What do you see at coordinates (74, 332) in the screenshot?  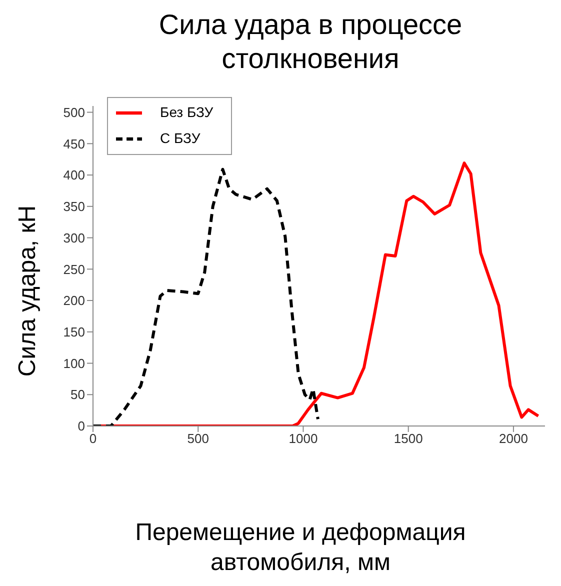 I see `y-tick-label: 150` at bounding box center [74, 332].